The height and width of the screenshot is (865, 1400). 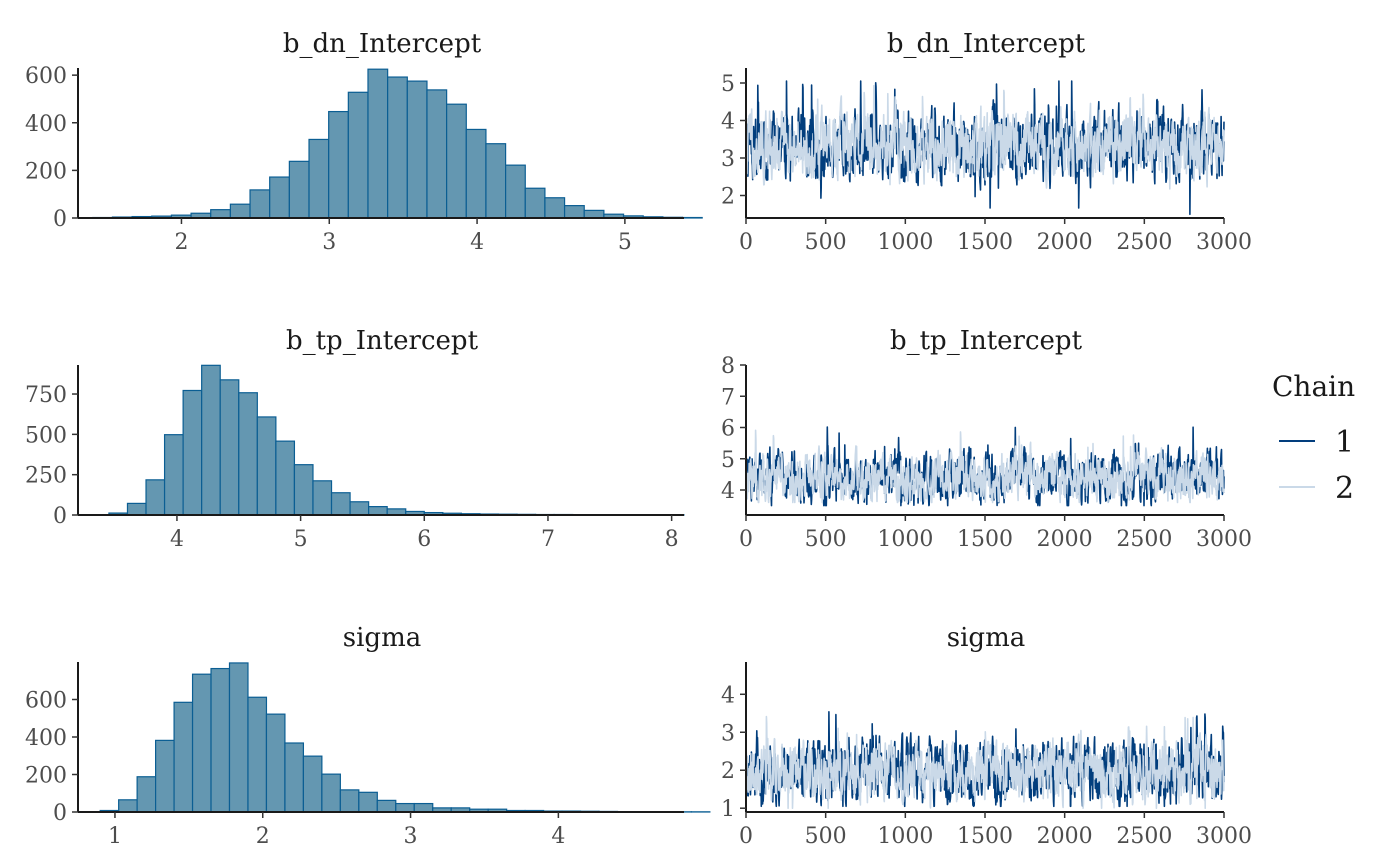 I want to click on y-tick-label: 750, so click(x=46, y=395).